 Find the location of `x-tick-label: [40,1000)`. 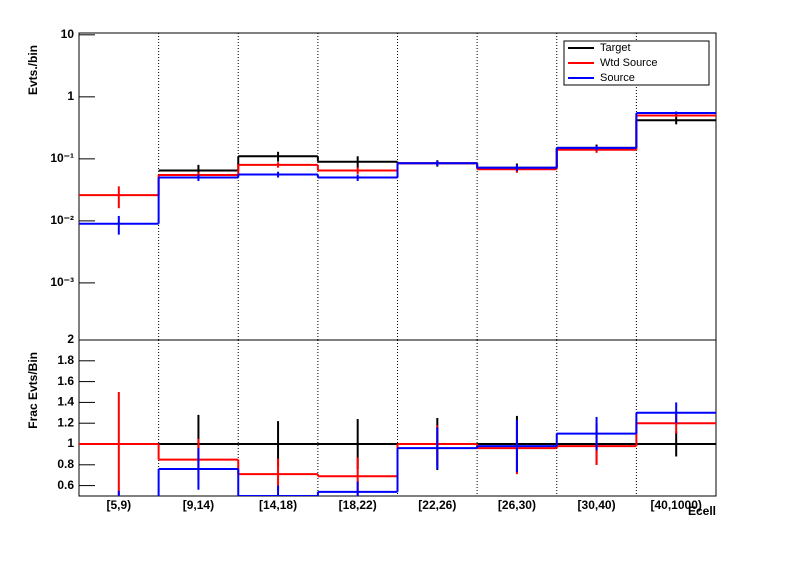

x-tick-label: [40,1000) is located at coordinates (676, 505).